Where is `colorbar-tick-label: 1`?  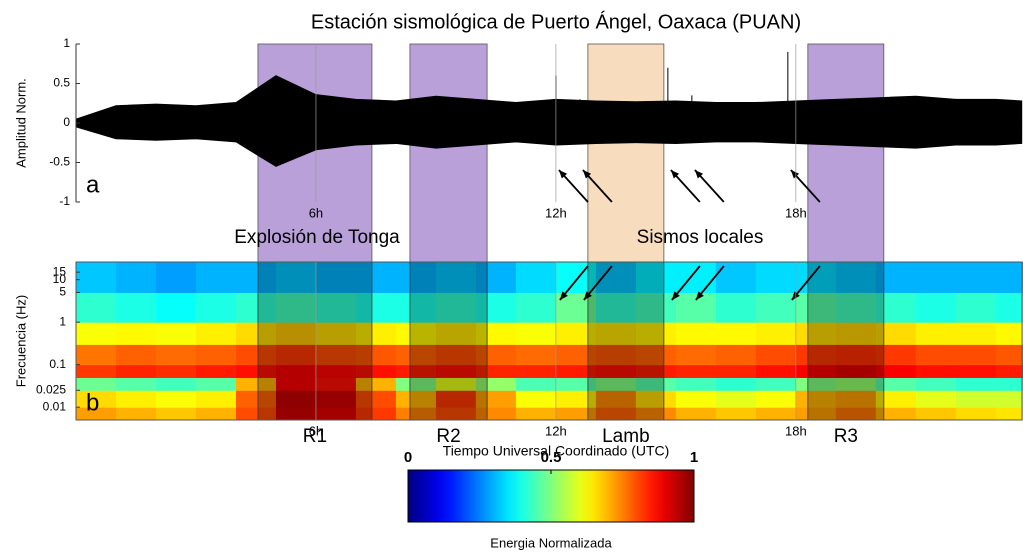 colorbar-tick-label: 1 is located at coordinates (694, 457).